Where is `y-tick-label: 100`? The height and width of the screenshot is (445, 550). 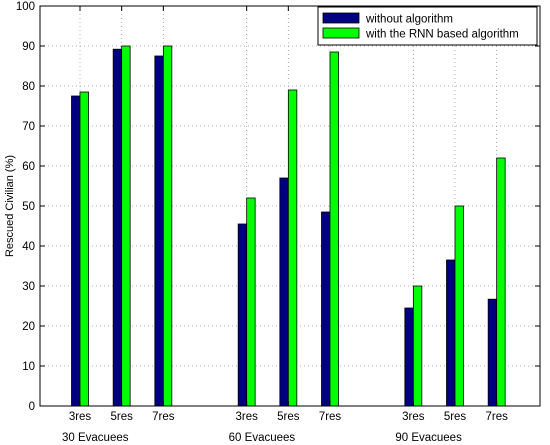
y-tick-label: 100 is located at coordinates (25, 7).